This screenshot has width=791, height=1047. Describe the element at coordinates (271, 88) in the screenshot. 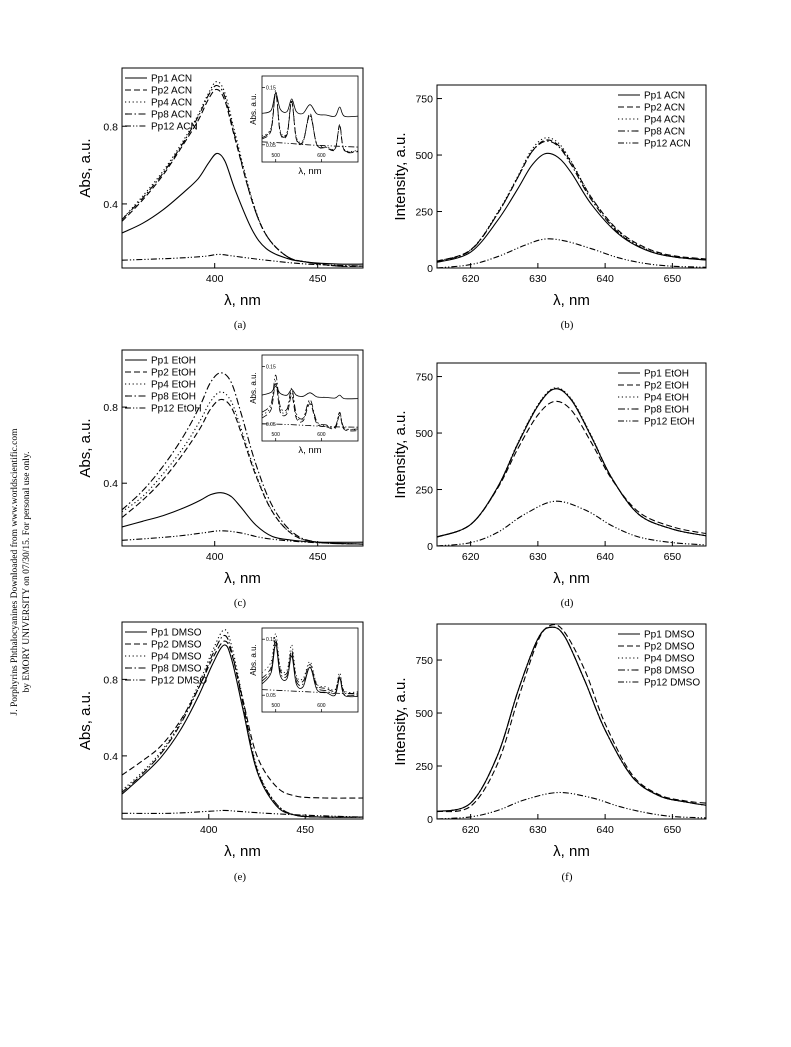

I see `inset-y-tick-label: 0.15` at that location.